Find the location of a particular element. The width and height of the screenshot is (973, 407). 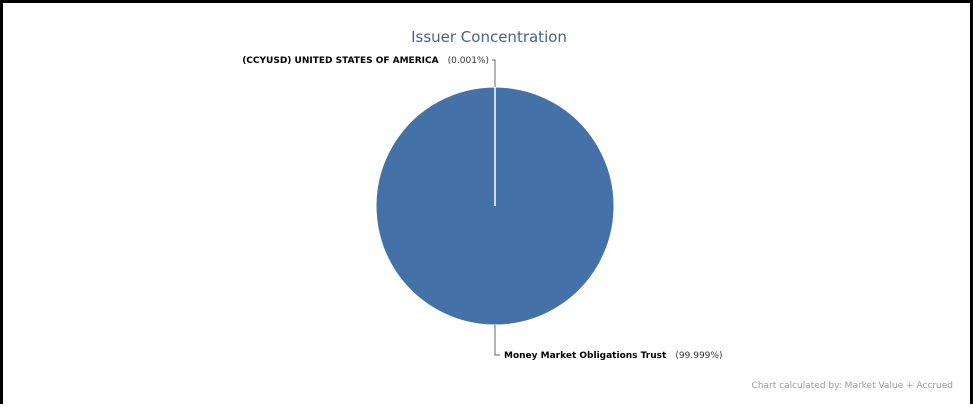

slice-label-mmot-pct: (99.999%) is located at coordinates (698, 356).